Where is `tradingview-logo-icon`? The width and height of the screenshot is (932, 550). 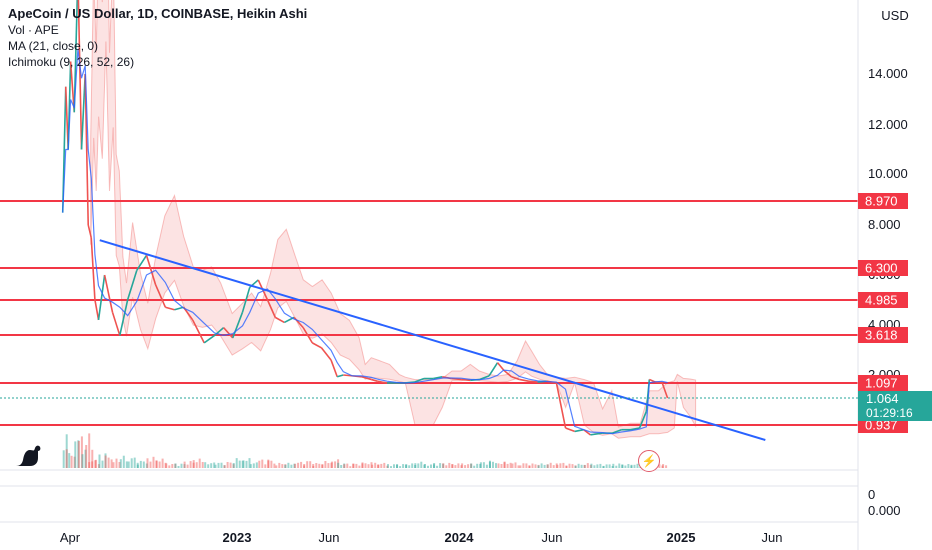 tradingview-logo-icon is located at coordinates (29, 458).